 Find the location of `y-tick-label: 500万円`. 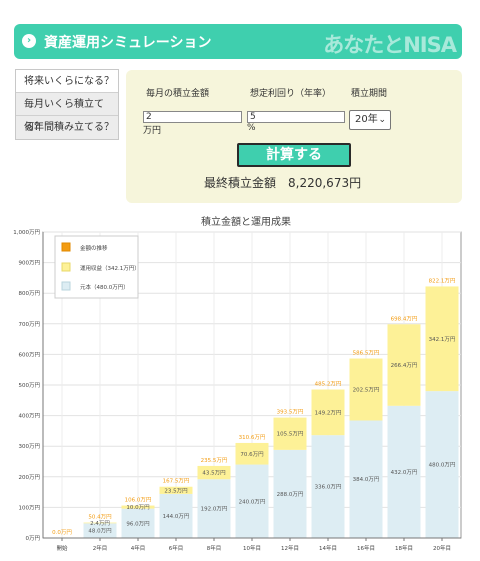

y-tick-label: 500万円 is located at coordinates (30, 385).